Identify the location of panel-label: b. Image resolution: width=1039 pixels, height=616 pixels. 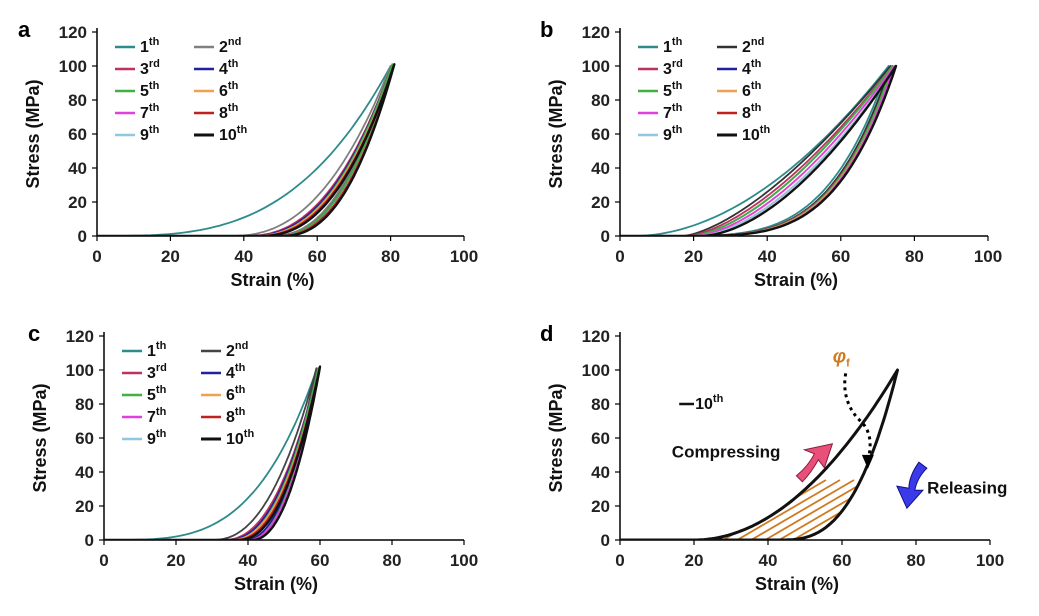
(546, 29).